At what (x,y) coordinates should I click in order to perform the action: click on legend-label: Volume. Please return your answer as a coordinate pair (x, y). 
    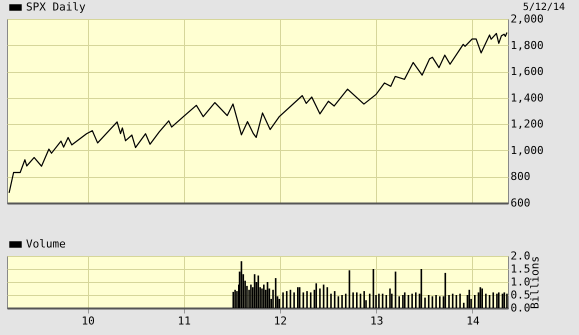
    Looking at the image, I should click on (46, 244).